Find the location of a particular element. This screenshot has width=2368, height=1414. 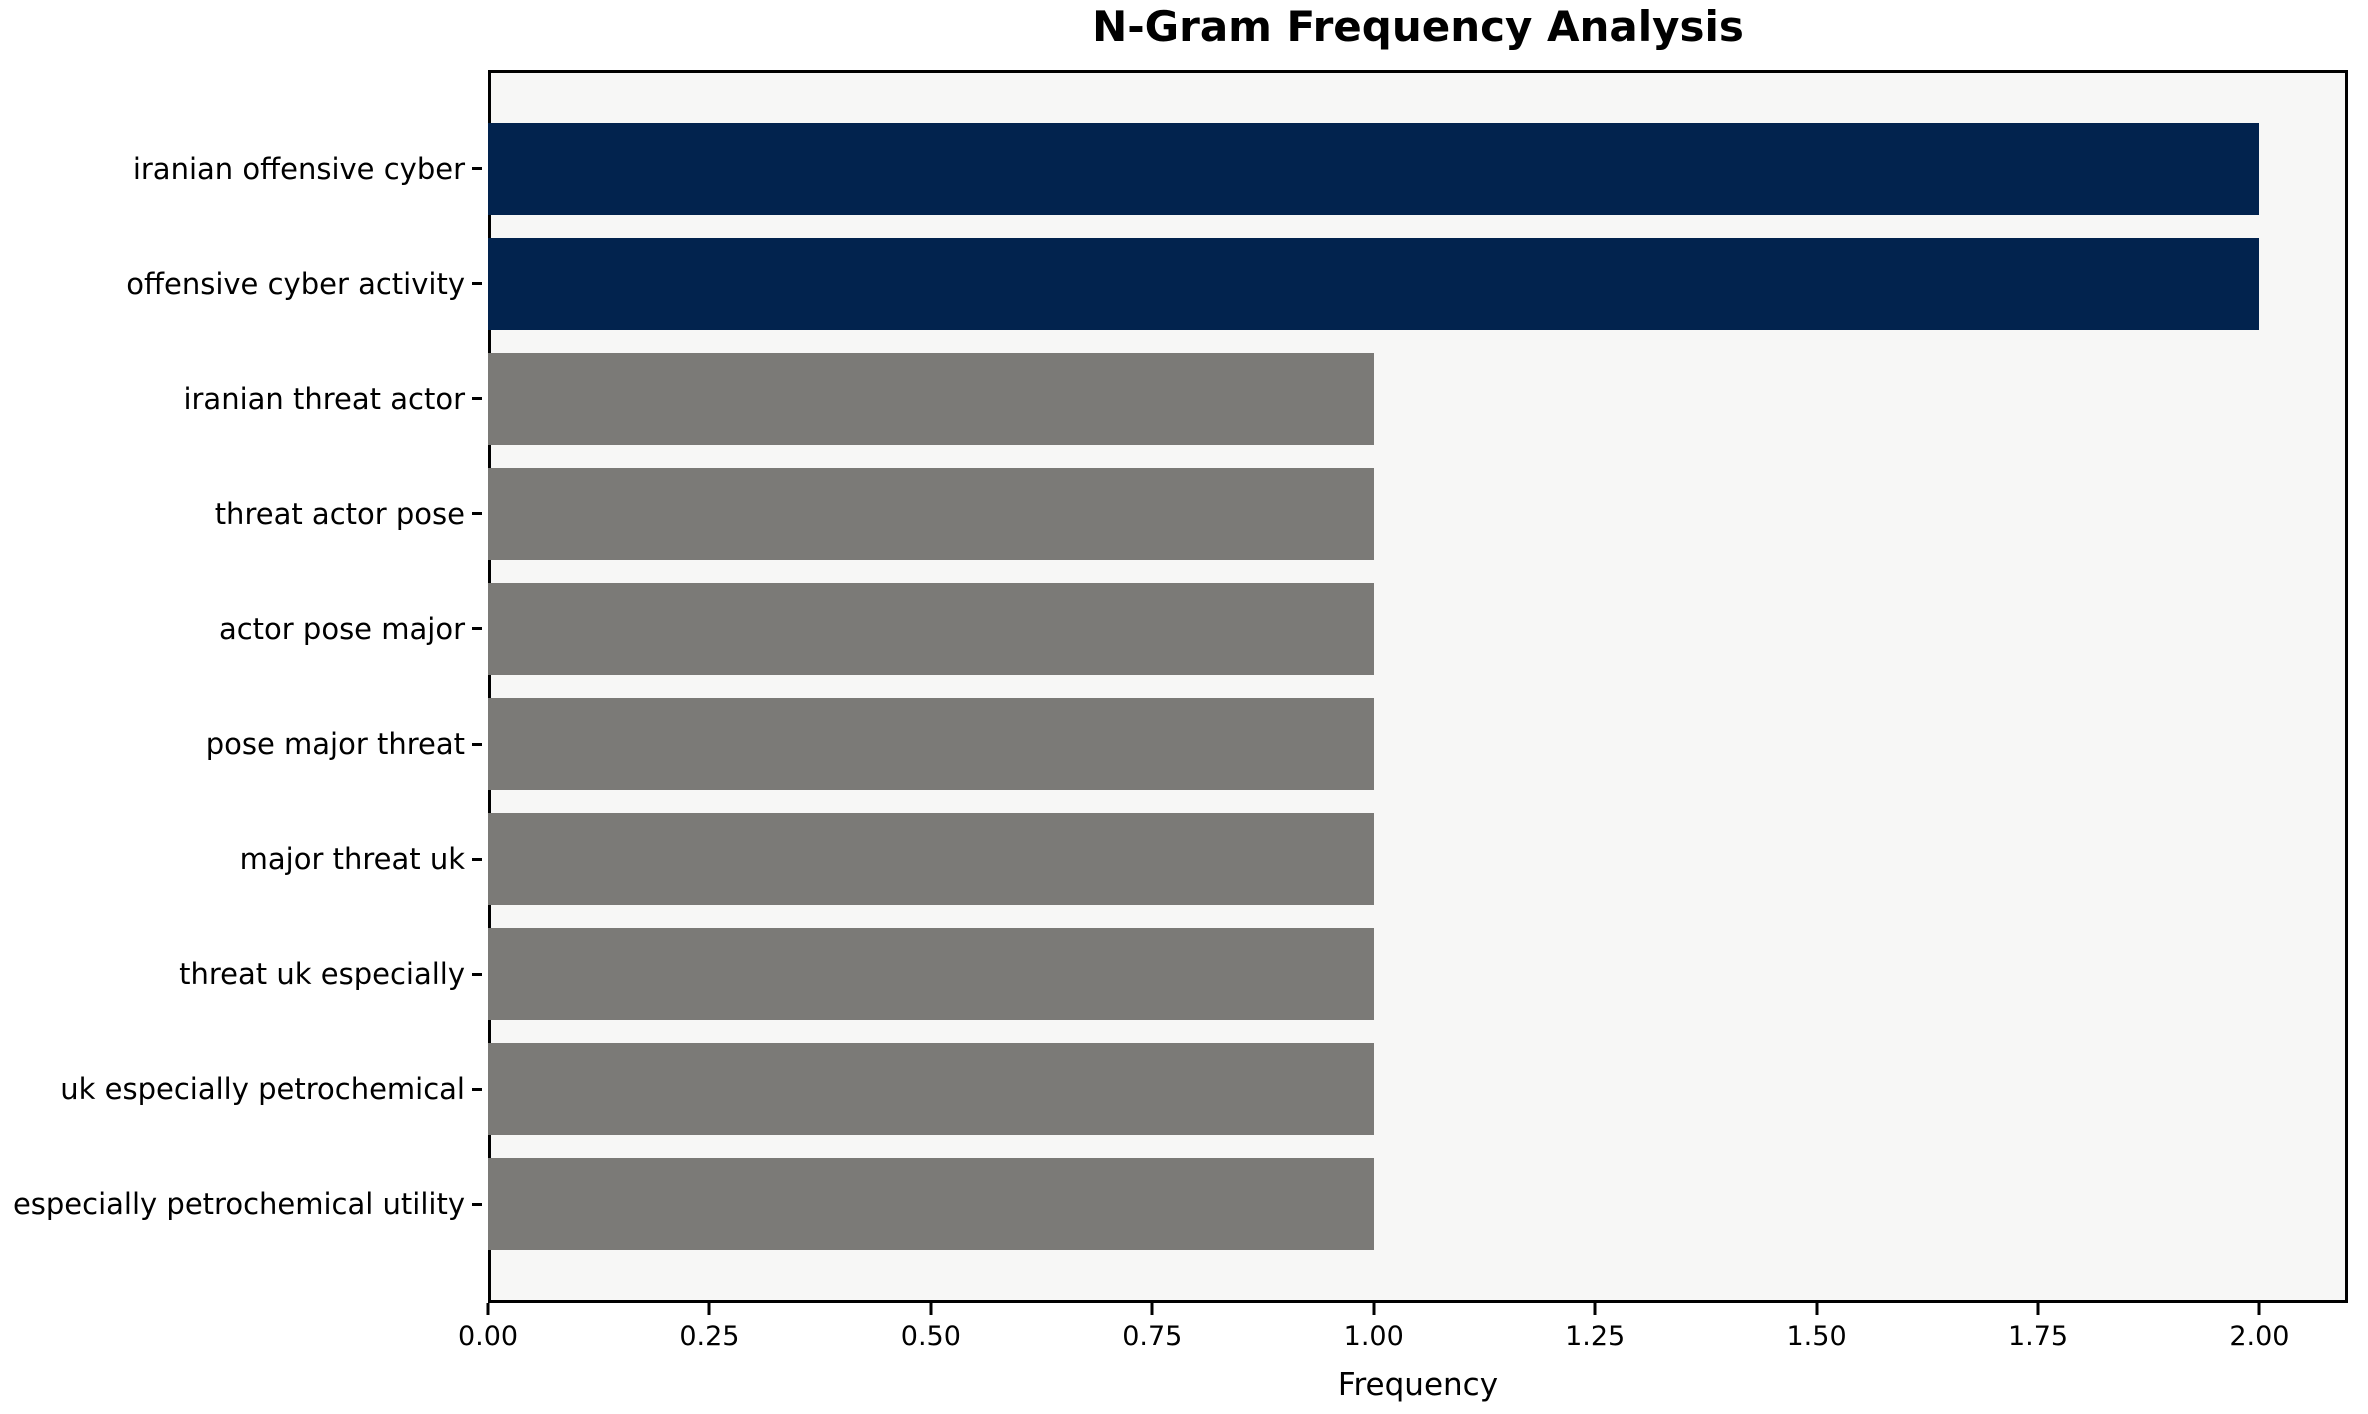

x-tick-label: 0.75 is located at coordinates (1152, 1336).